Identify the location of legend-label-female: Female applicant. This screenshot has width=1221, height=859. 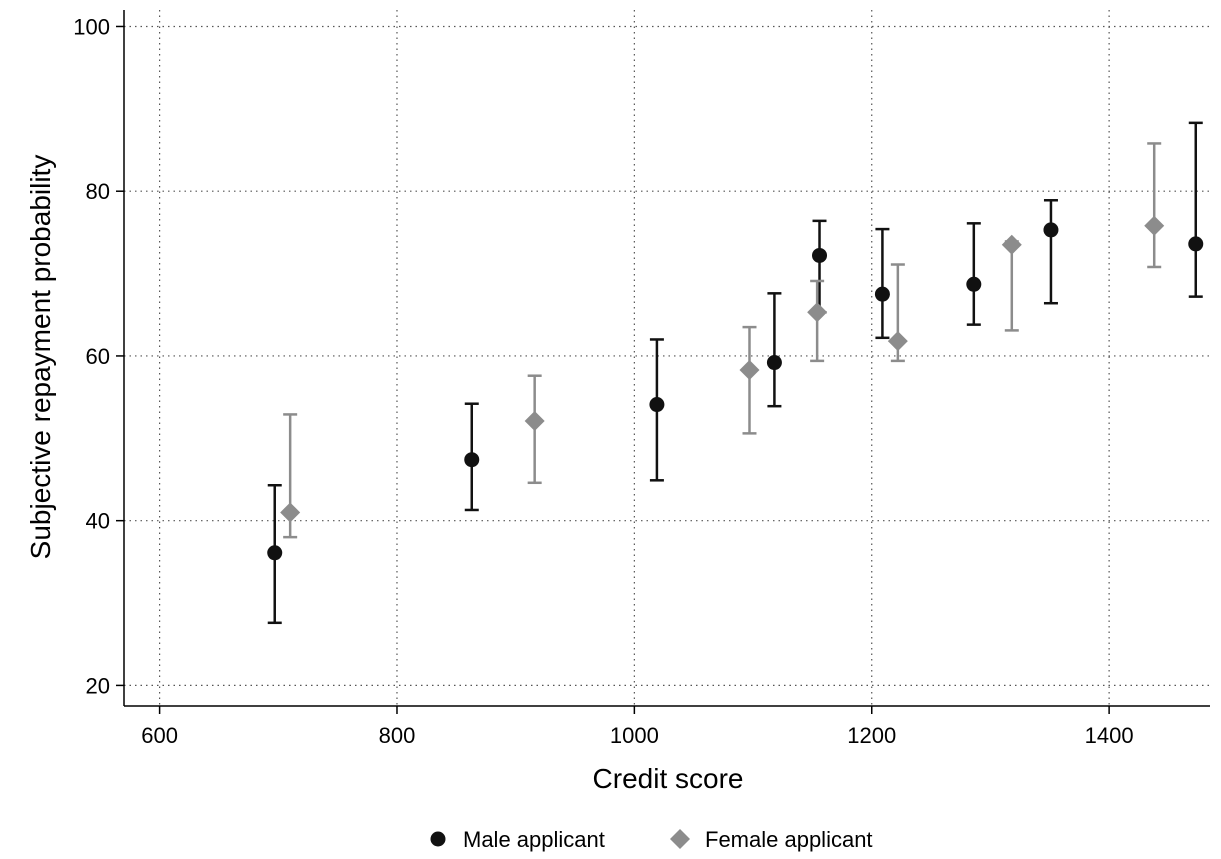
(789, 839).